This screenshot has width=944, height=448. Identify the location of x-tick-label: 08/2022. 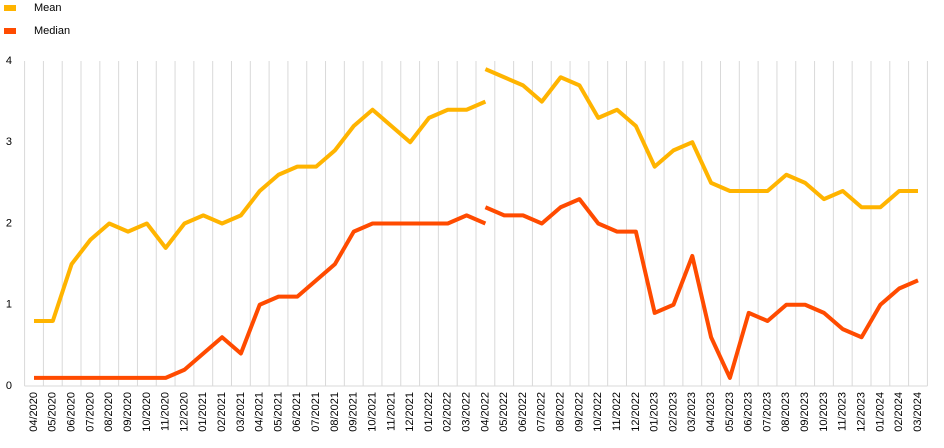
(561, 412).